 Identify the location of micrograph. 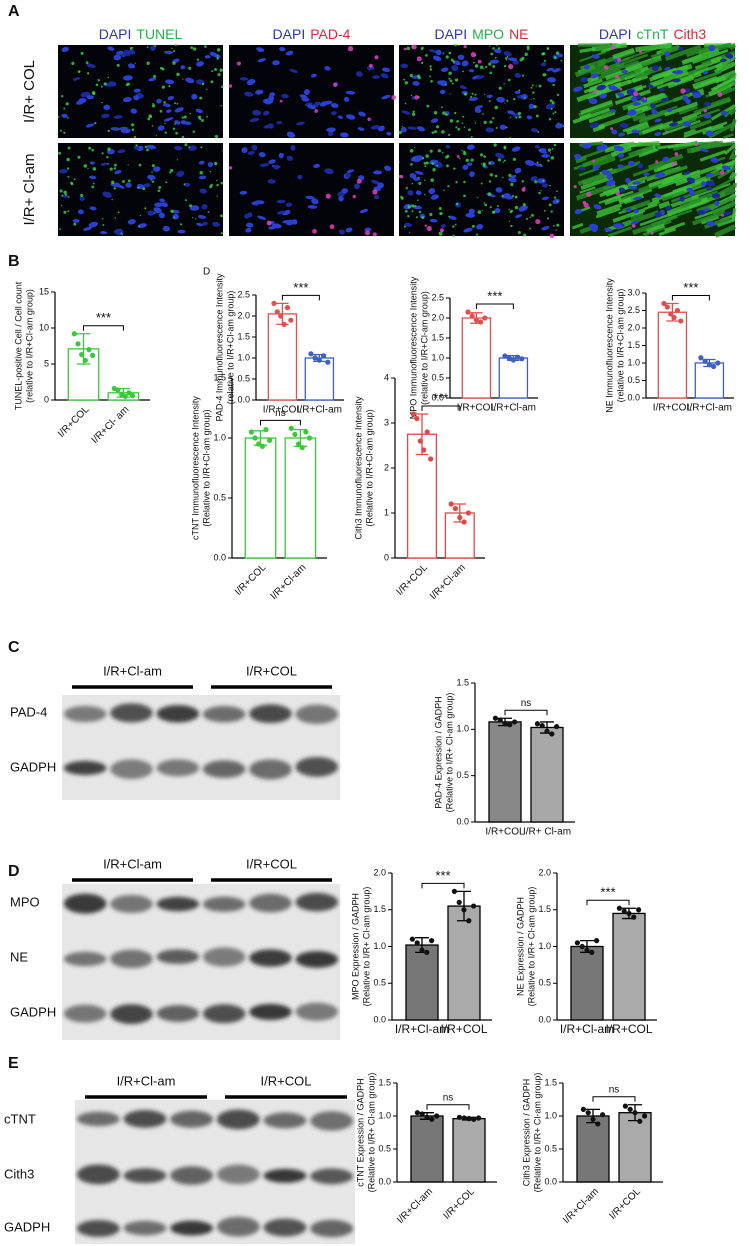
(311, 190).